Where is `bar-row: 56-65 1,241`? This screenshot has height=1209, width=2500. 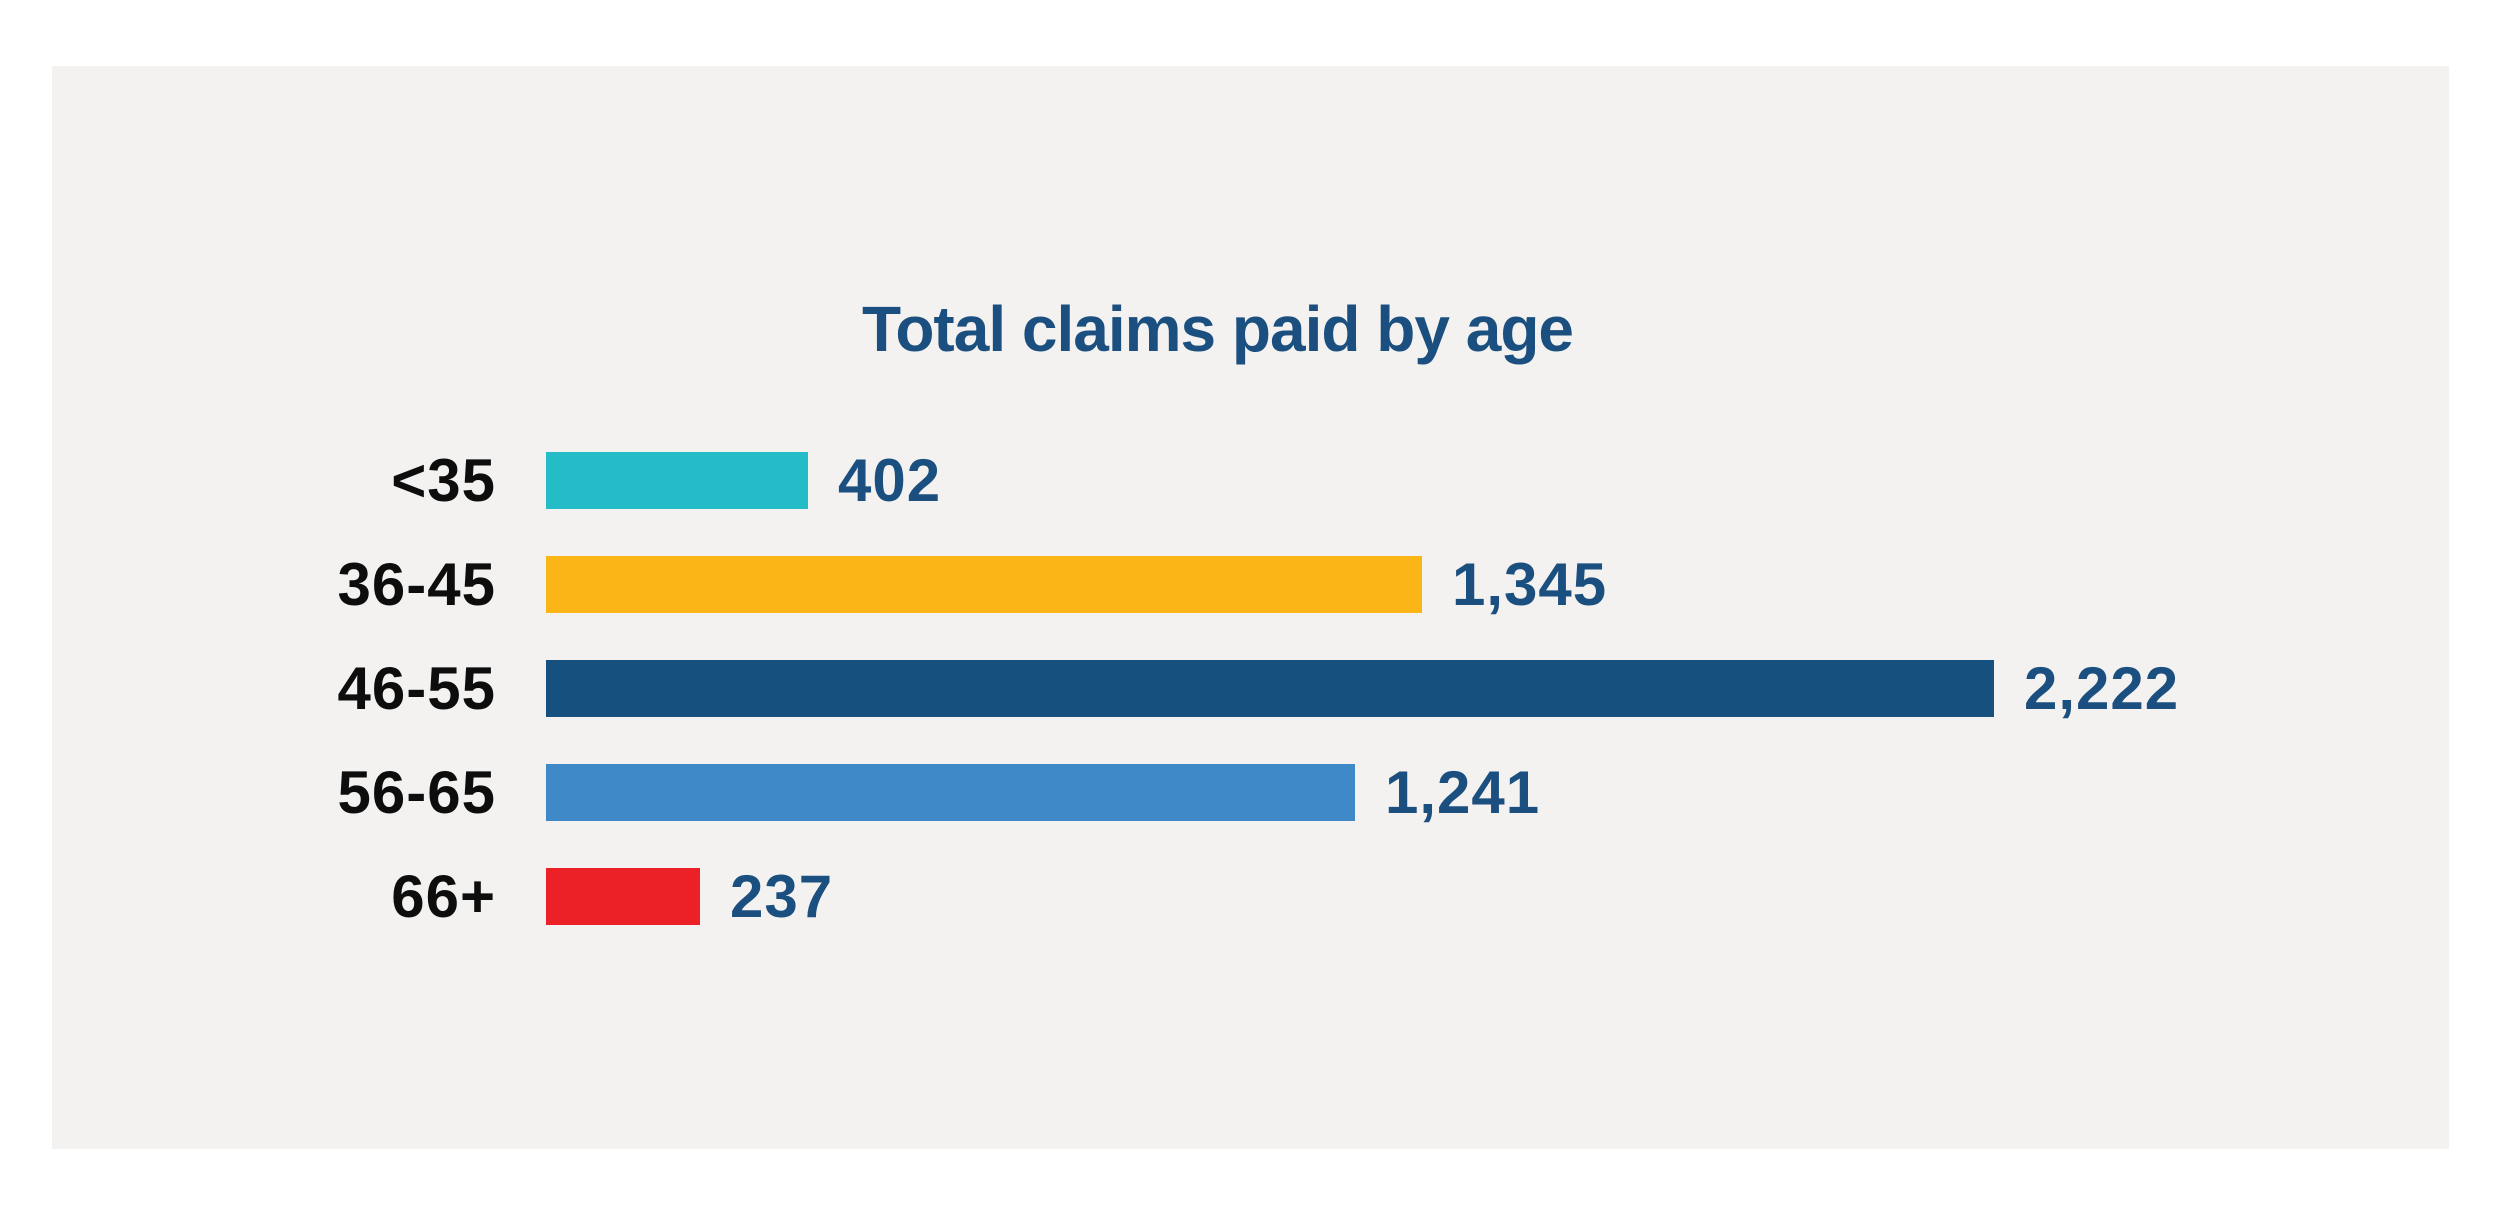
bar-row: 56-65 1,241 is located at coordinates (796, 792).